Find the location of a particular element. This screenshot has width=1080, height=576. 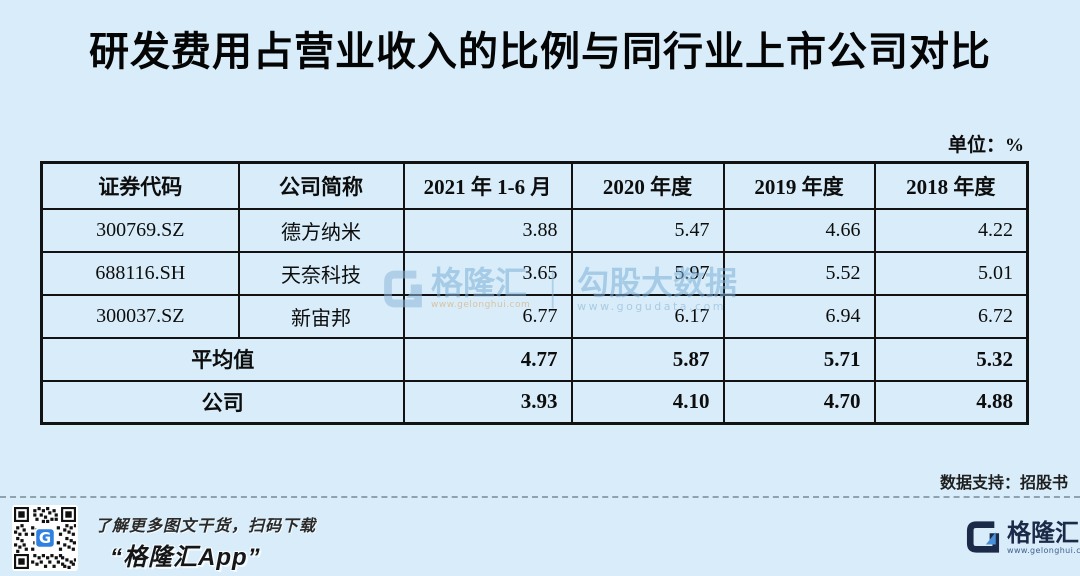

qr-badge-letter: G is located at coordinates (45, 538).